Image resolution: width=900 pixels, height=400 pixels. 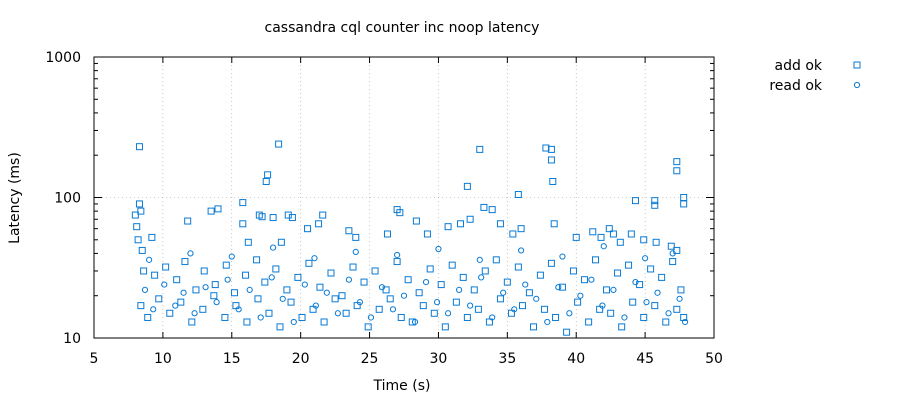 What do you see at coordinates (72, 339) in the screenshot?
I see `y-tick-label: 10` at bounding box center [72, 339].